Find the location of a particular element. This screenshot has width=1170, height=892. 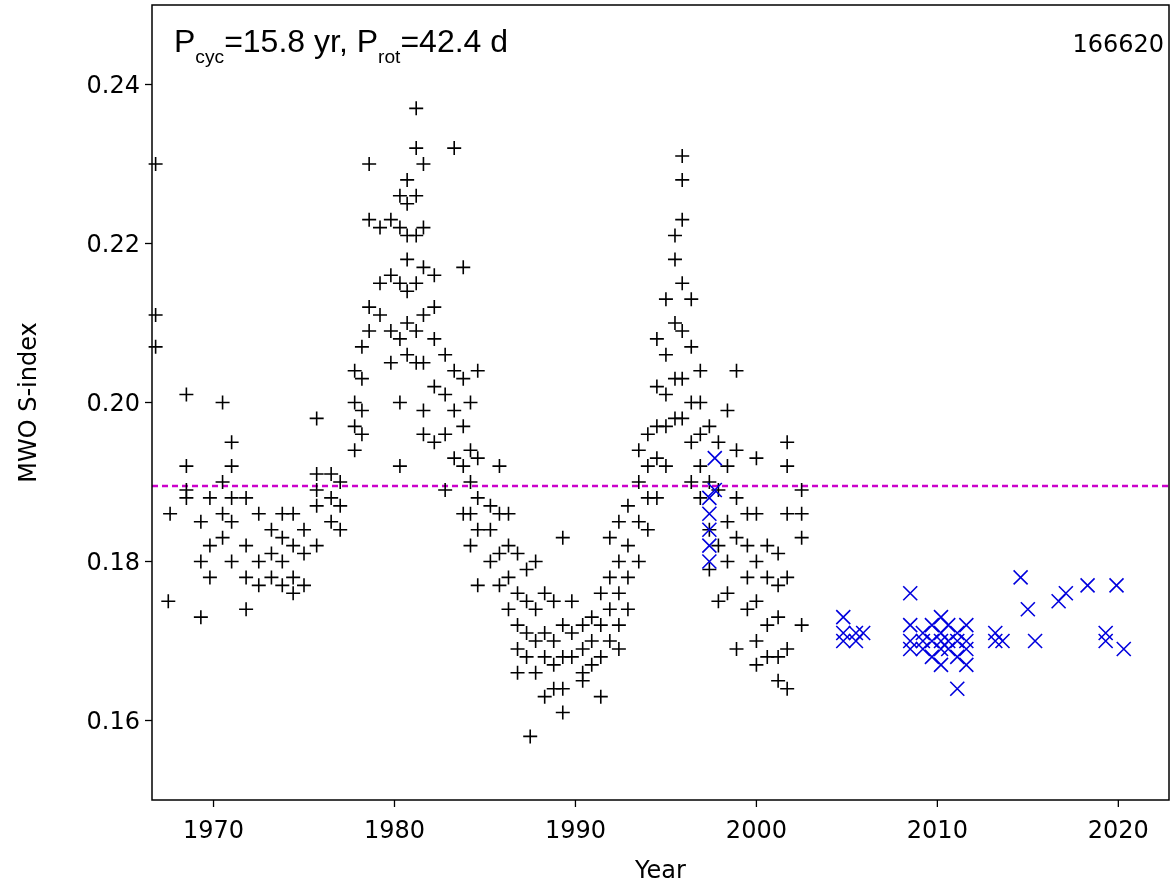

y-tick-label: 0.24 is located at coordinates (113, 84).